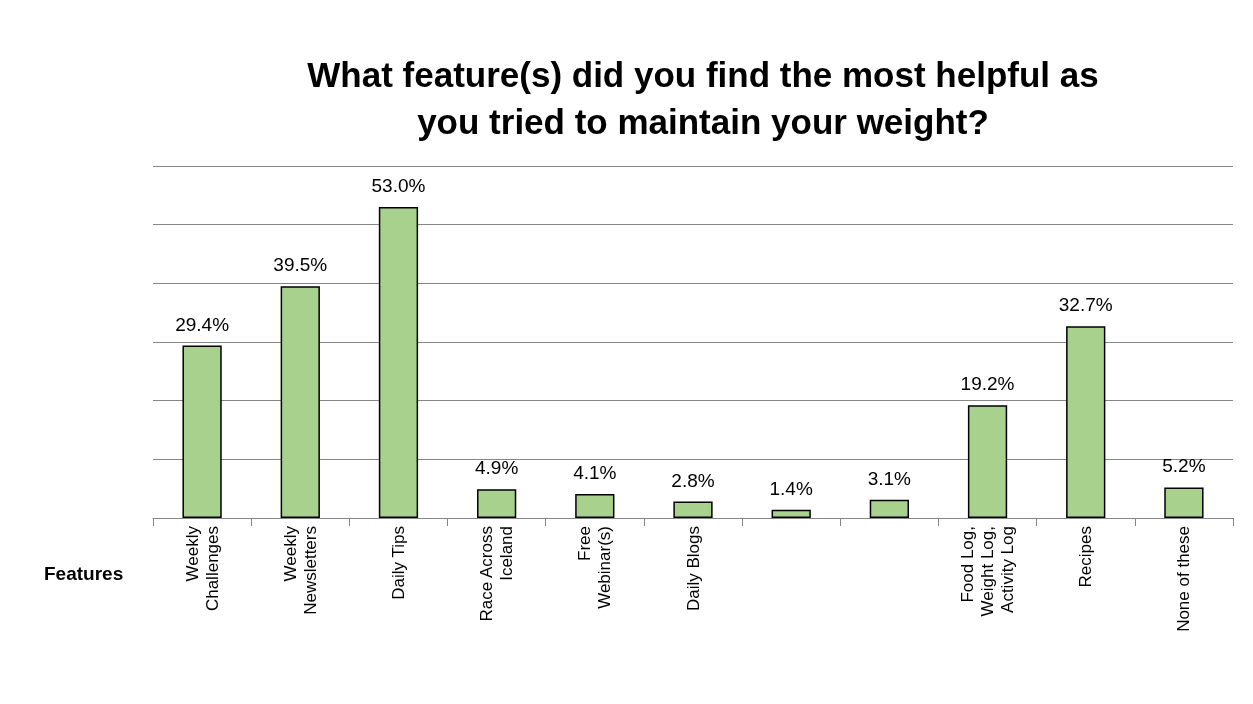  I want to click on data-label: 53.0%, so click(398, 186).